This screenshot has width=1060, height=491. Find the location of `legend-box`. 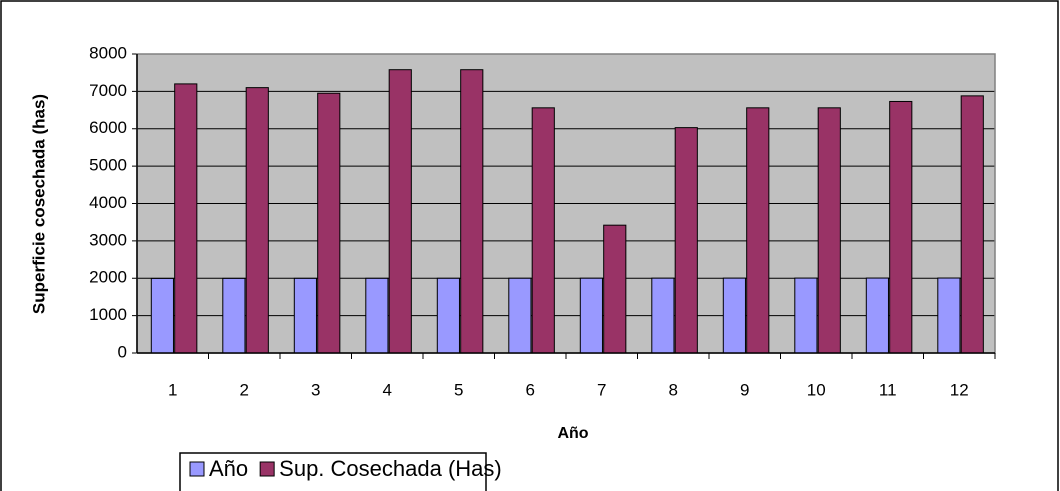

legend-box is located at coordinates (333, 471).